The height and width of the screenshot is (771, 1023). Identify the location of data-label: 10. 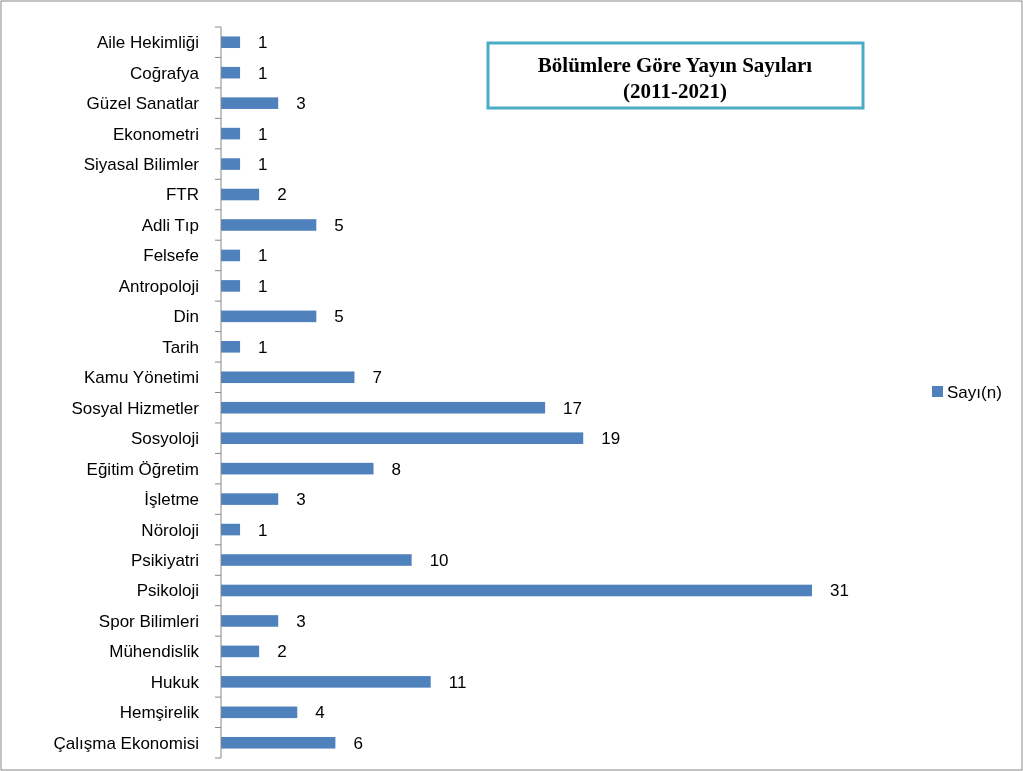
(439, 560).